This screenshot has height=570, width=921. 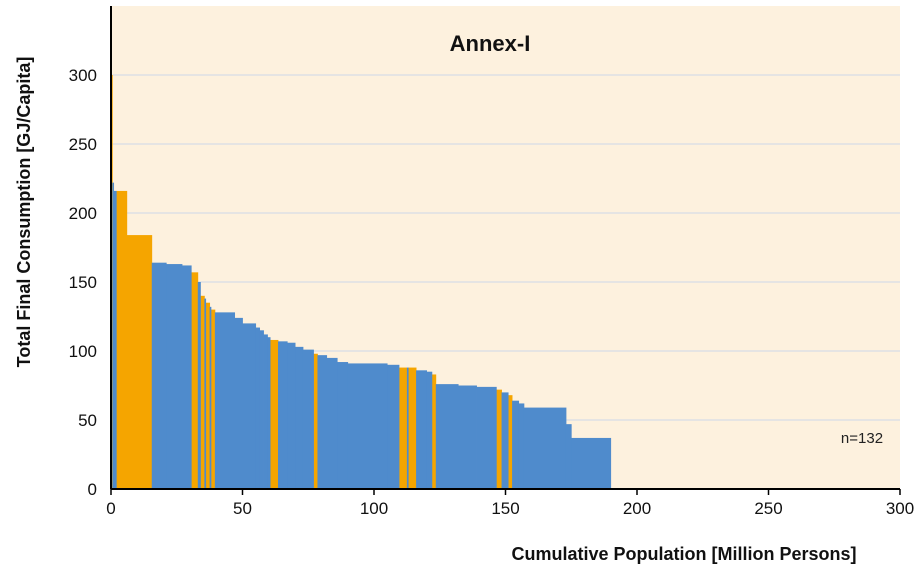 I want to click on sample-size-annotation: n=132, so click(x=862, y=438).